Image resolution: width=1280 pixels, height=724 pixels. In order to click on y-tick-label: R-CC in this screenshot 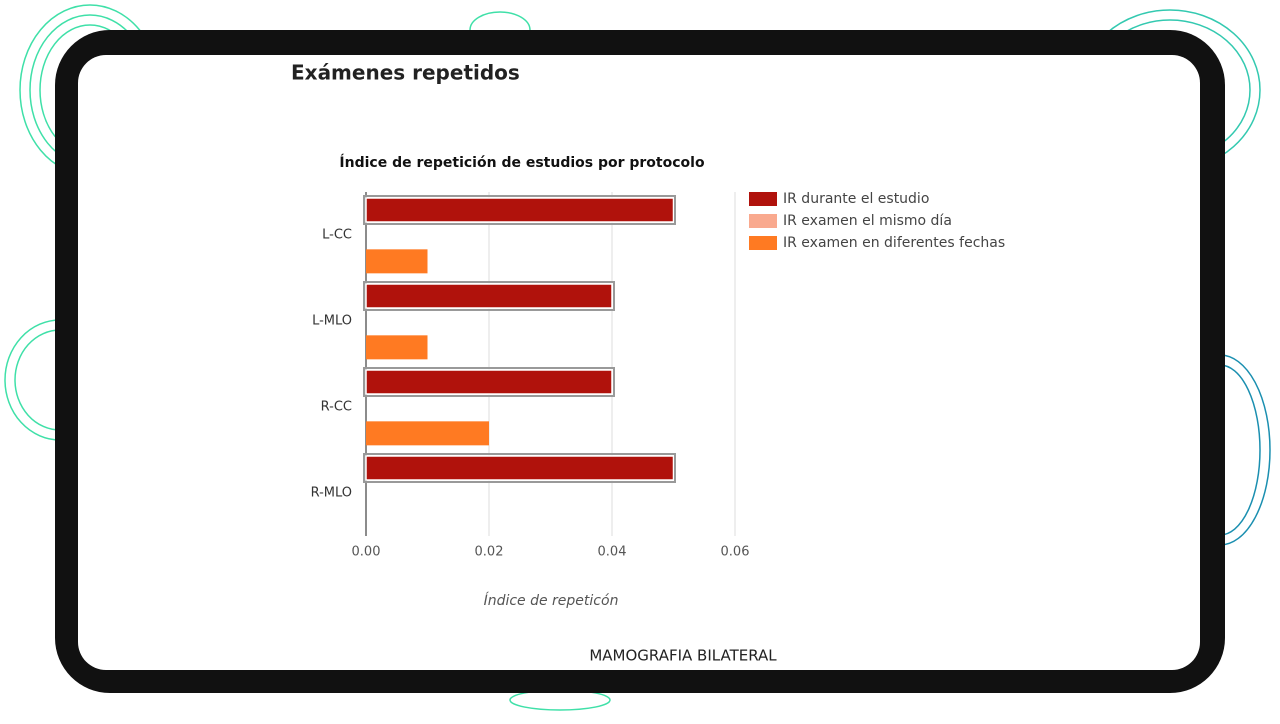, I will do `click(336, 407)`.